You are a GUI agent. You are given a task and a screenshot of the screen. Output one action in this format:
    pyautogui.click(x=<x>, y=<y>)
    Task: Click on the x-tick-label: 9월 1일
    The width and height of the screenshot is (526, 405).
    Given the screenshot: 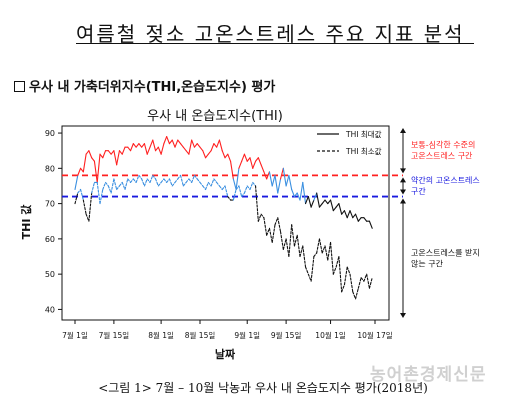 What is the action you would take?
    pyautogui.click(x=247, y=335)
    